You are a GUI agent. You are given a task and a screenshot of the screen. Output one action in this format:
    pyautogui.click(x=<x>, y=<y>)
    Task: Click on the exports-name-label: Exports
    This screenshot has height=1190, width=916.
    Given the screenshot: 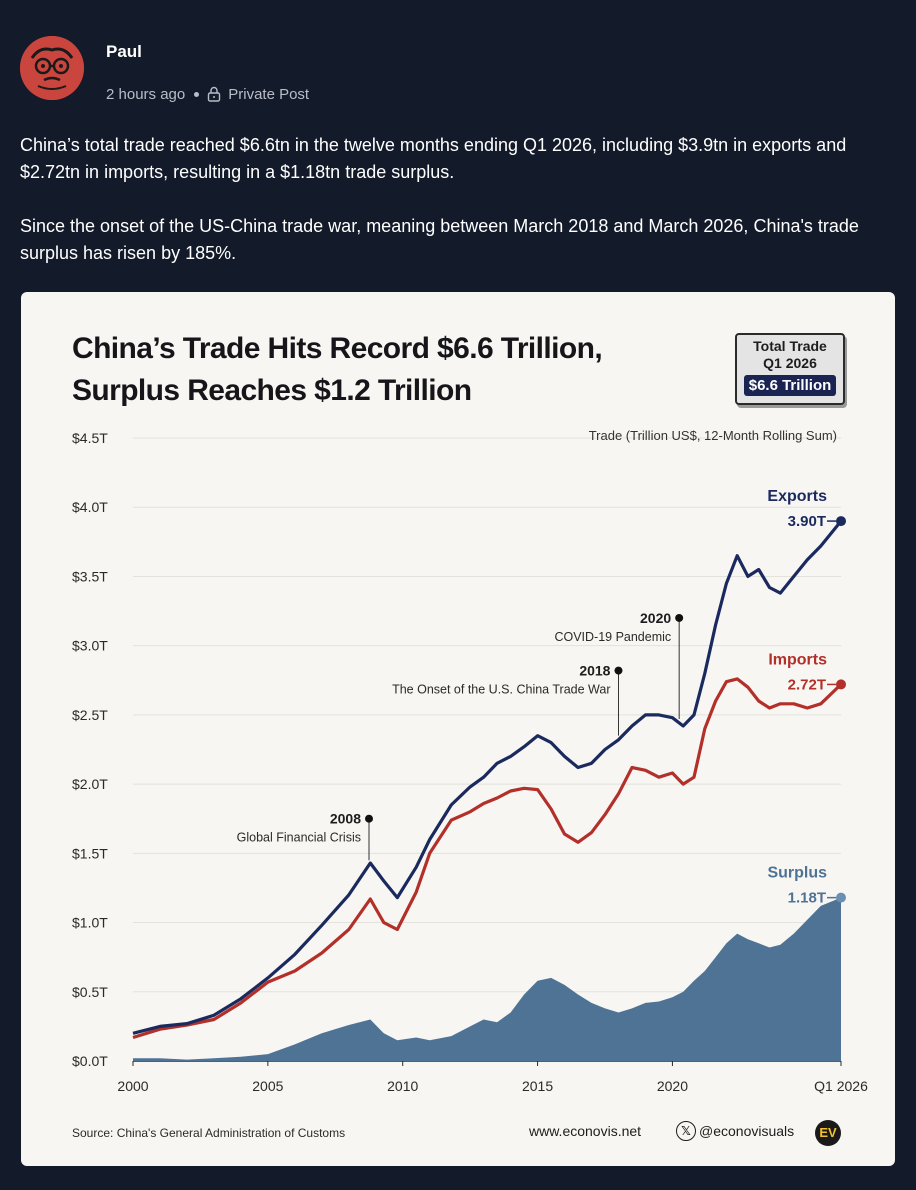 What is the action you would take?
    pyautogui.click(x=797, y=496)
    